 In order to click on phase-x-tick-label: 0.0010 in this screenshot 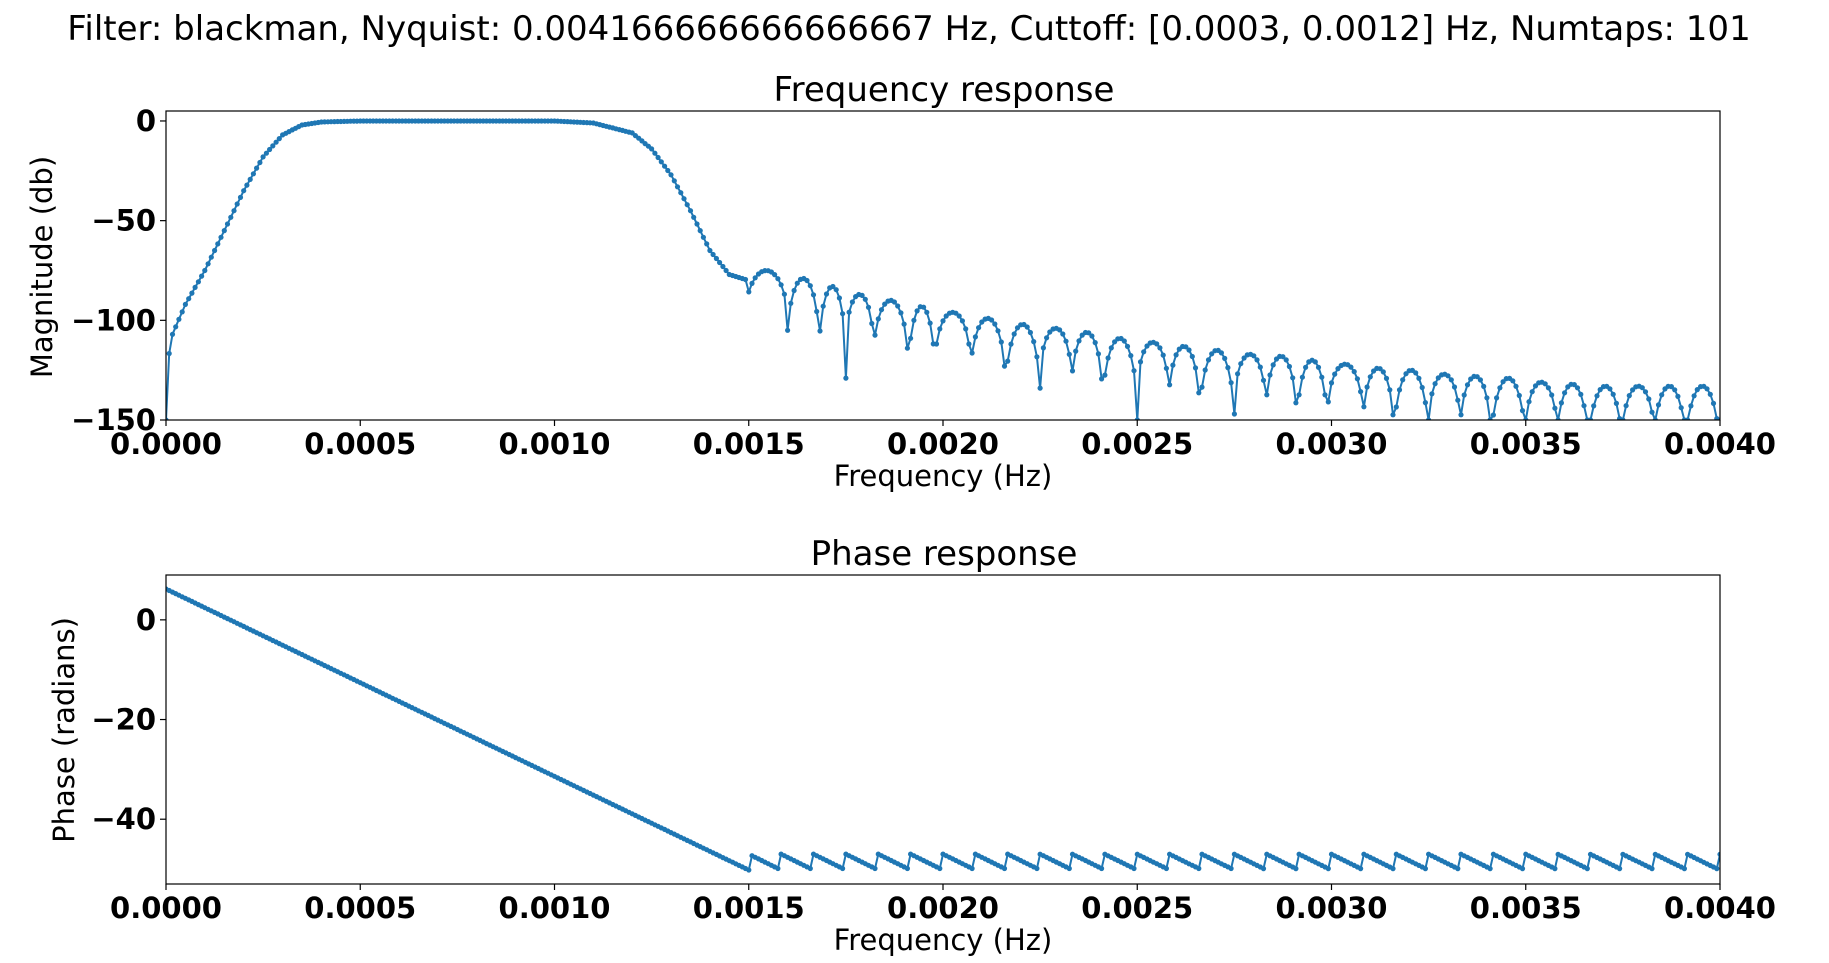, I will do `click(555, 908)`.